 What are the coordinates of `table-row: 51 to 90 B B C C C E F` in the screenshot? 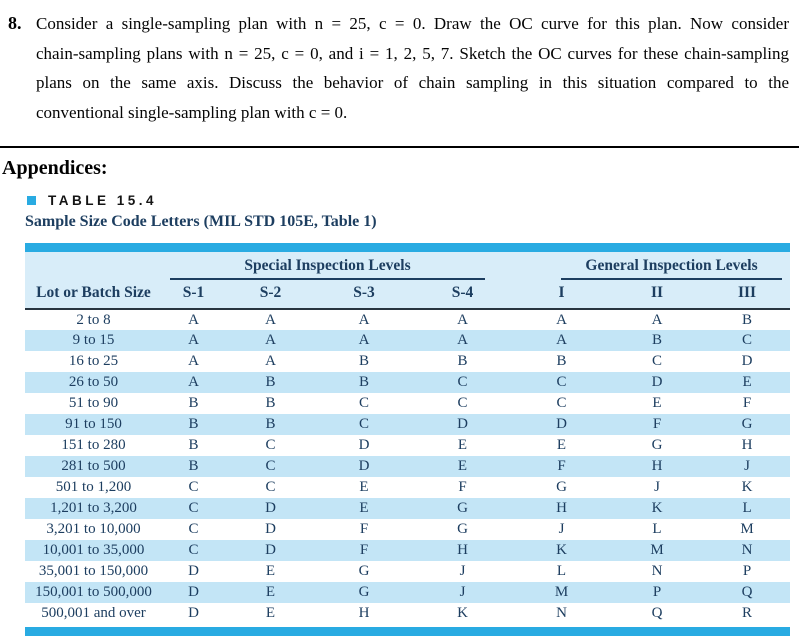 It's located at (407, 403).